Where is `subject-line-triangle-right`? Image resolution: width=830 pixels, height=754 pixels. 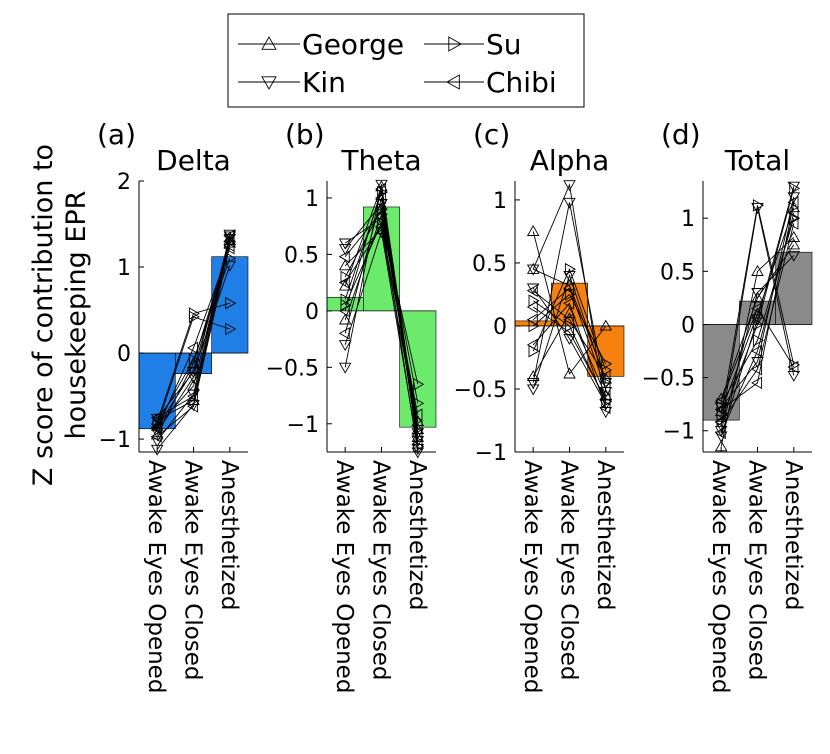 subject-line-triangle-right is located at coordinates (757, 310).